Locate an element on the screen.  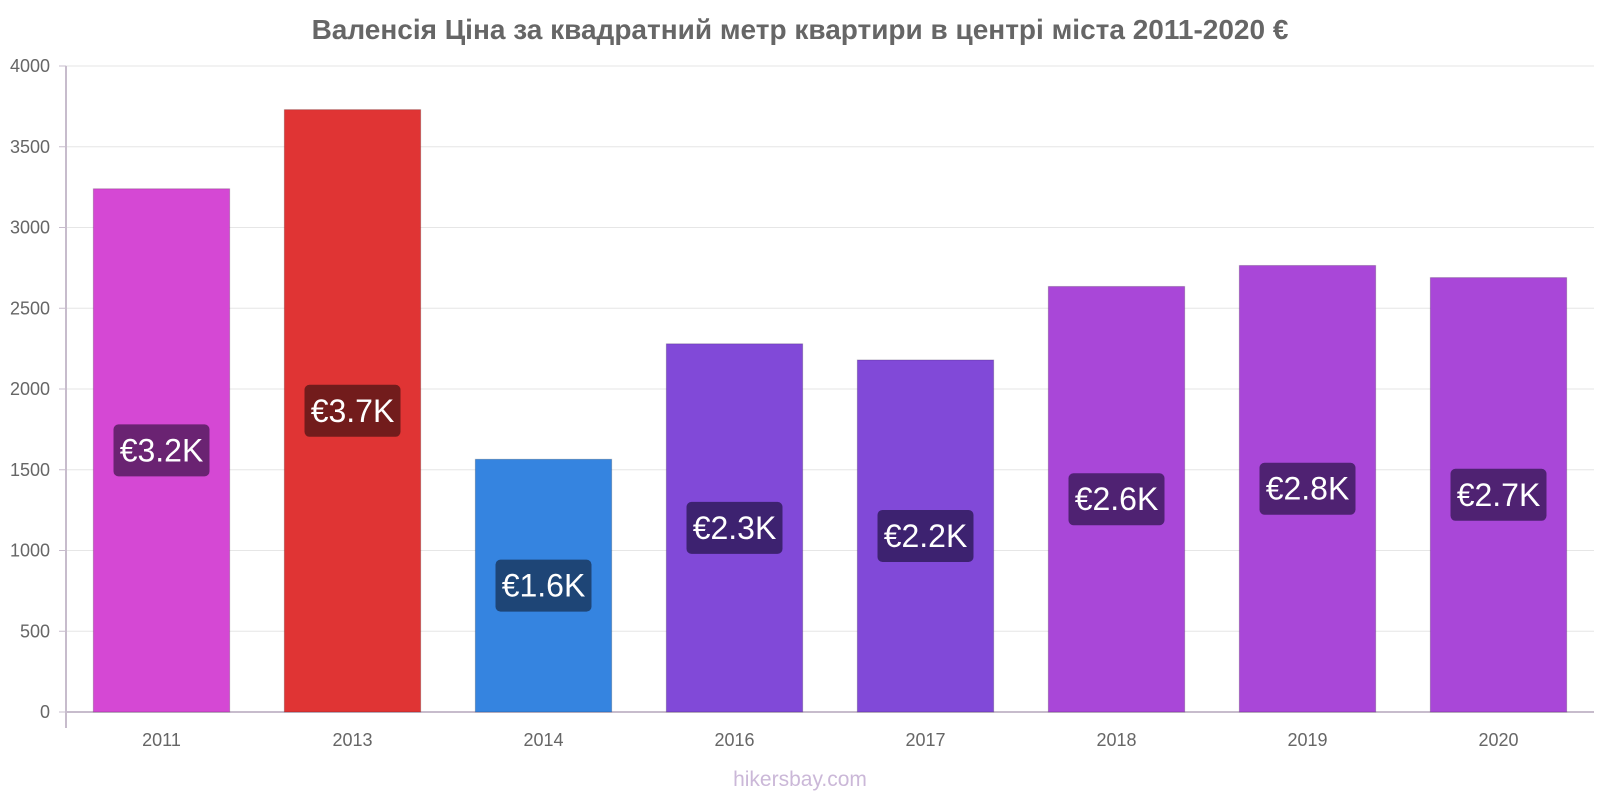
value-label: €2.3K is located at coordinates (735, 528).